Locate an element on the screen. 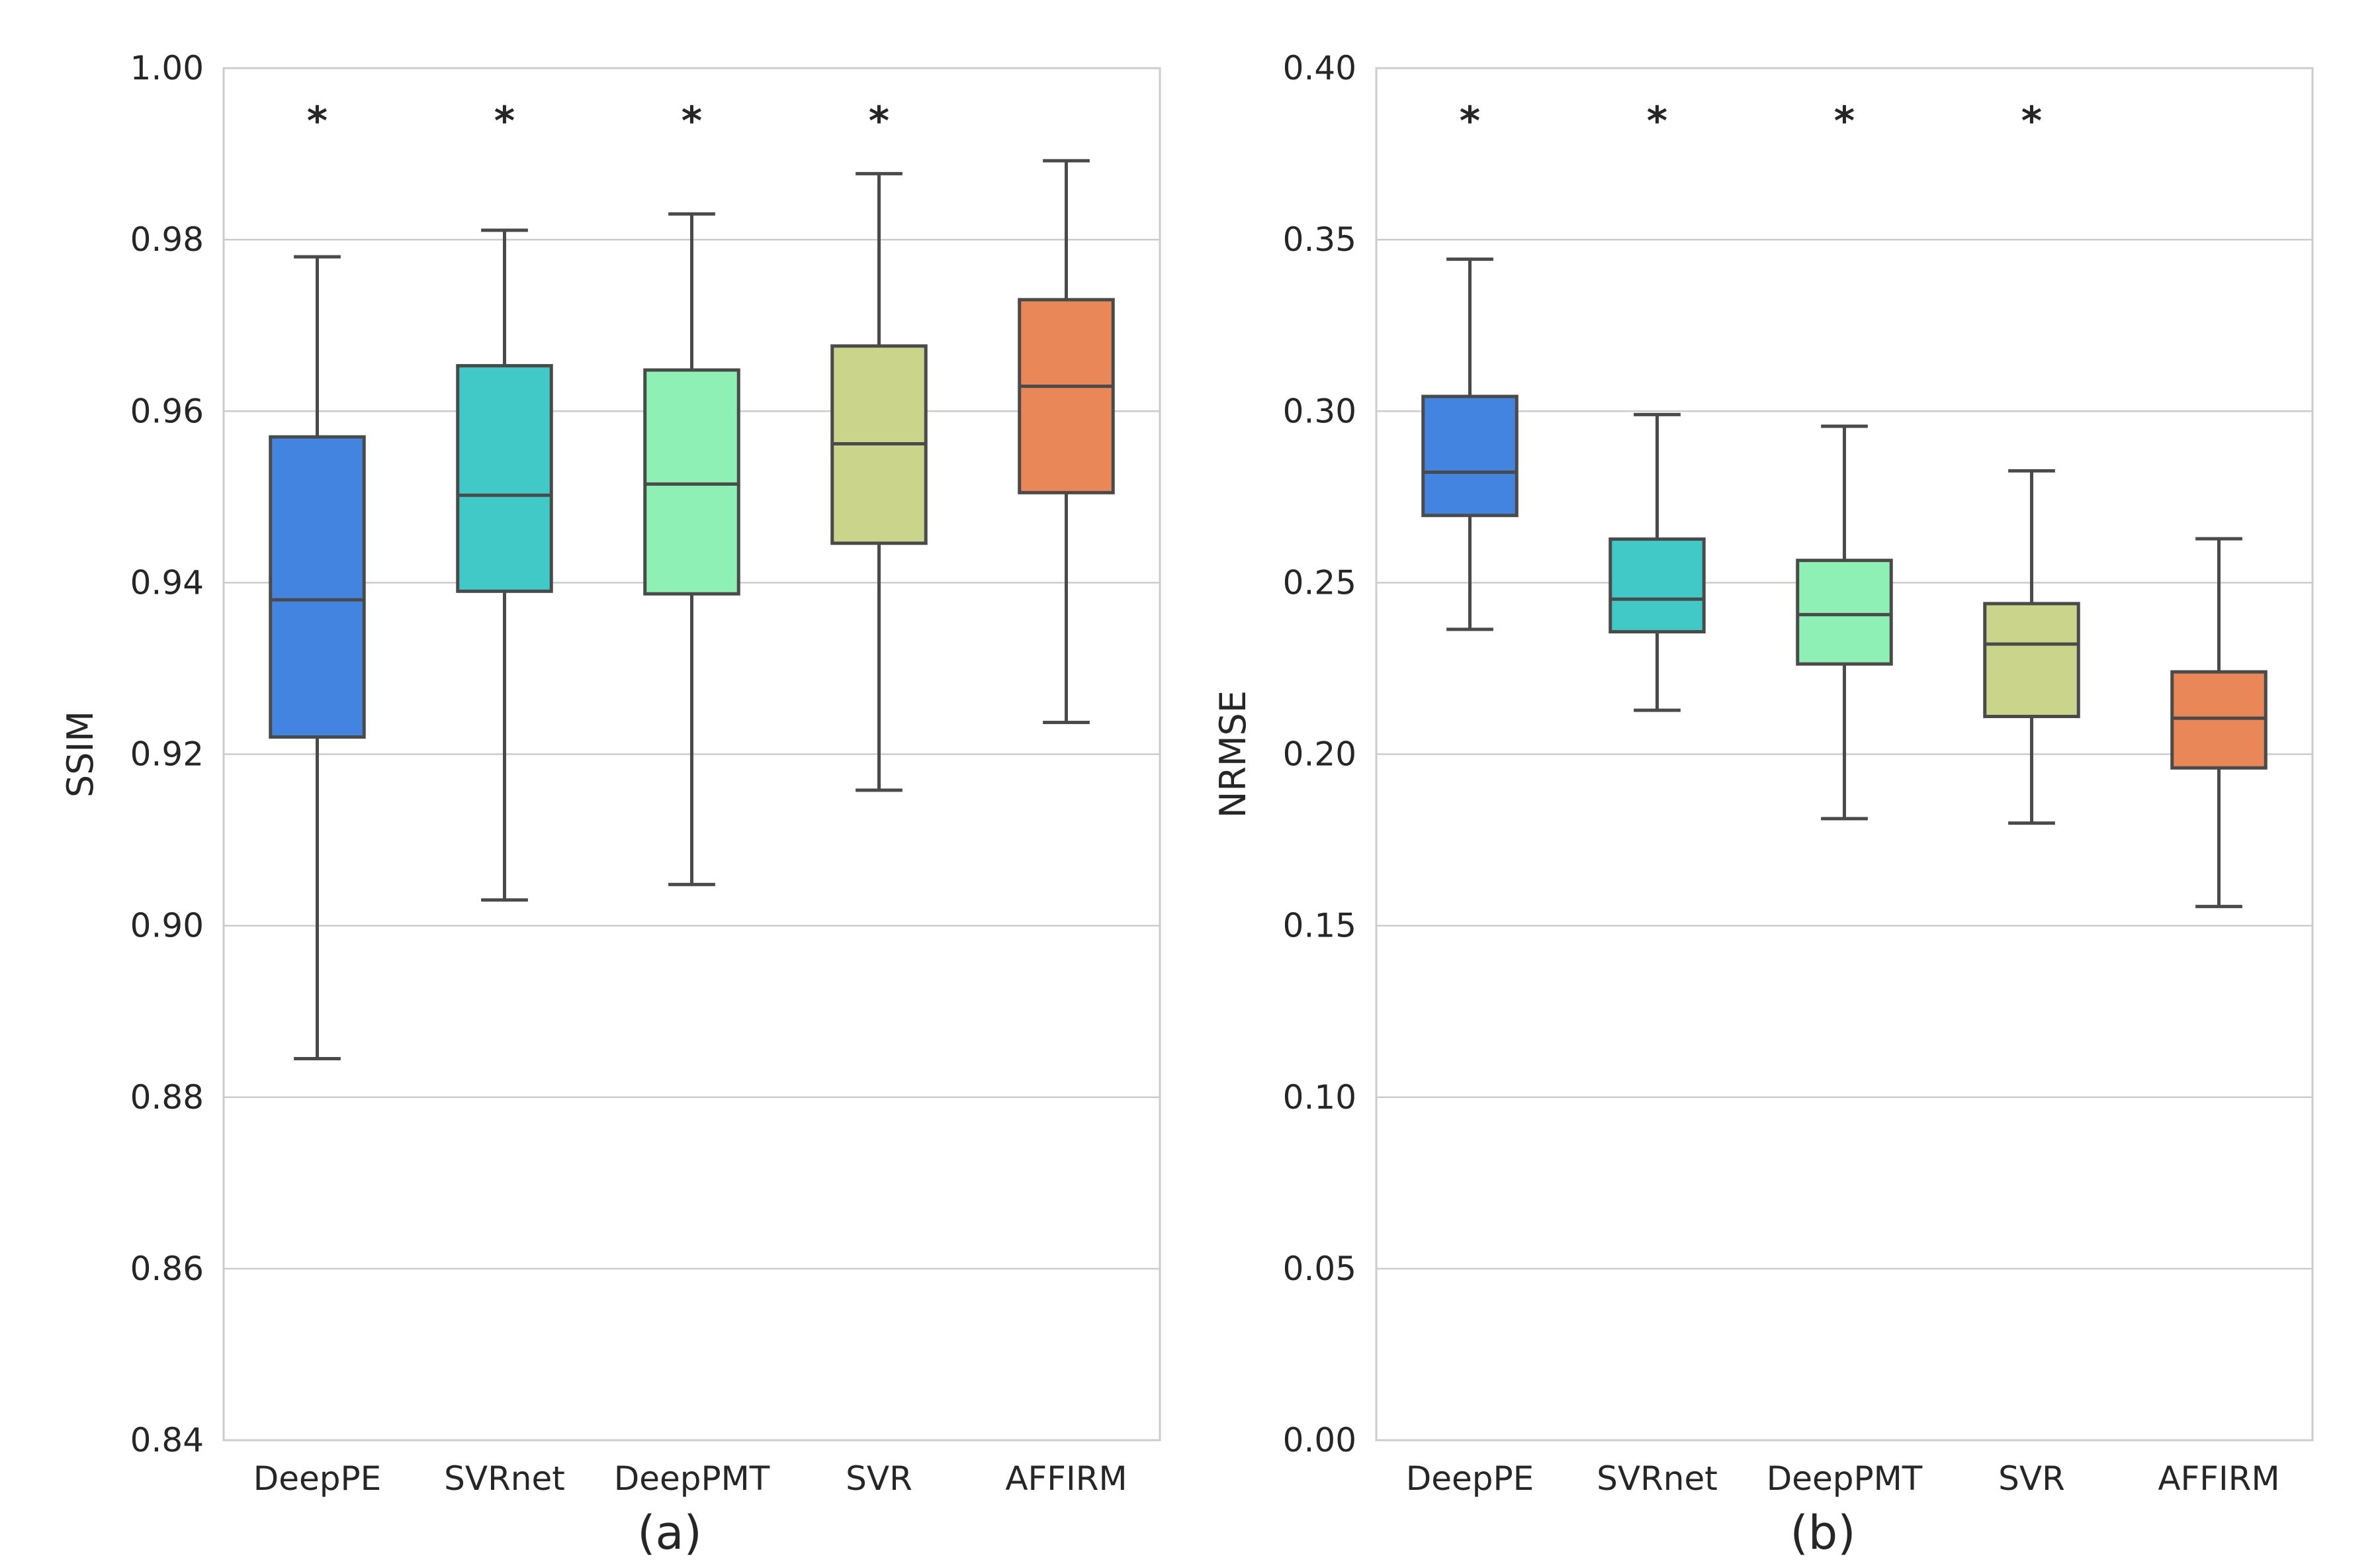 The image size is (2380, 1562). y-tick-label: 0.00 is located at coordinates (1319, 1440).